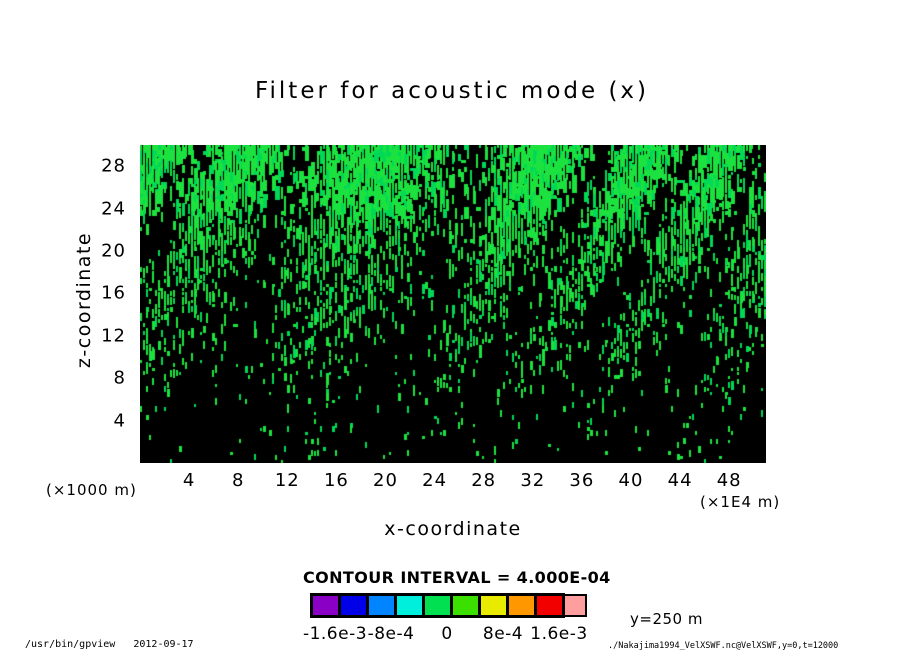 The width and height of the screenshot is (904, 654). I want to click on x-tick-label: 40, so click(631, 480).